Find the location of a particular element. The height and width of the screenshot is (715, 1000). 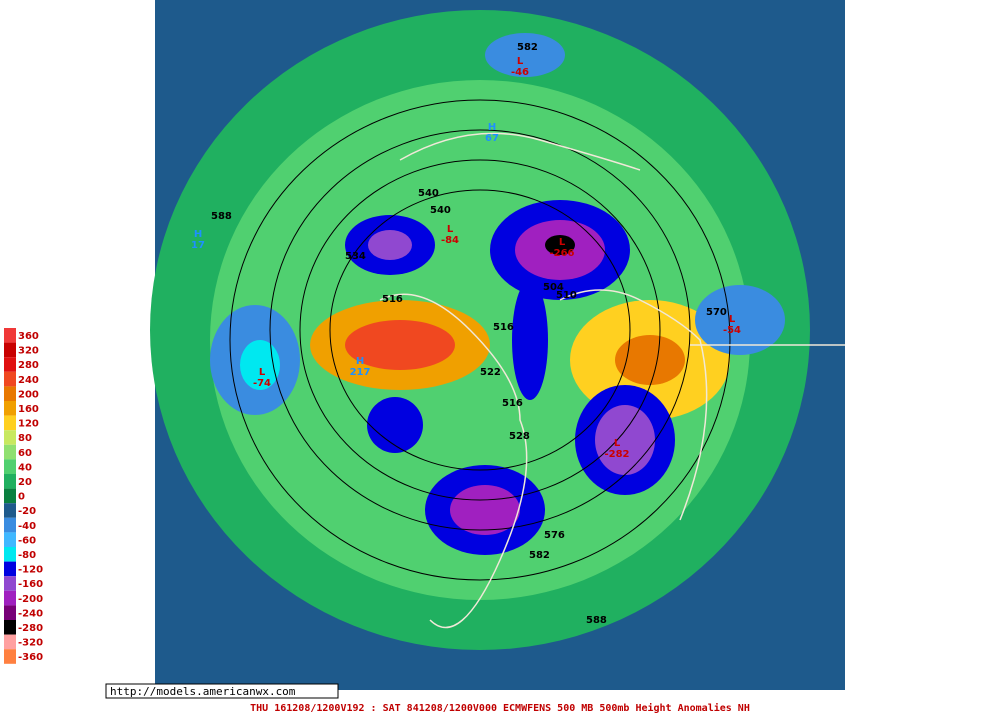

legend-label: -360 is located at coordinates (30, 657).